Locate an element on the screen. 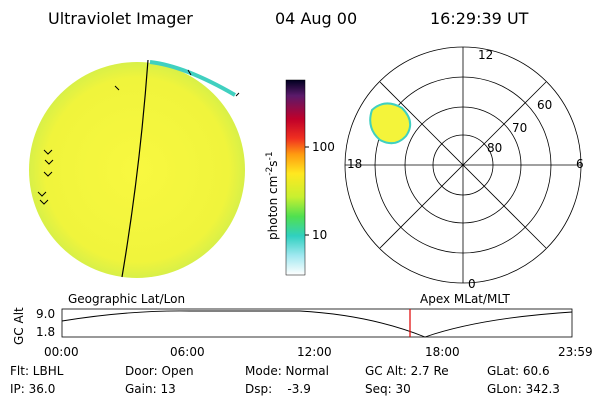 This screenshot has height=400, width=600. time-label: 18:00 is located at coordinates (442, 352).